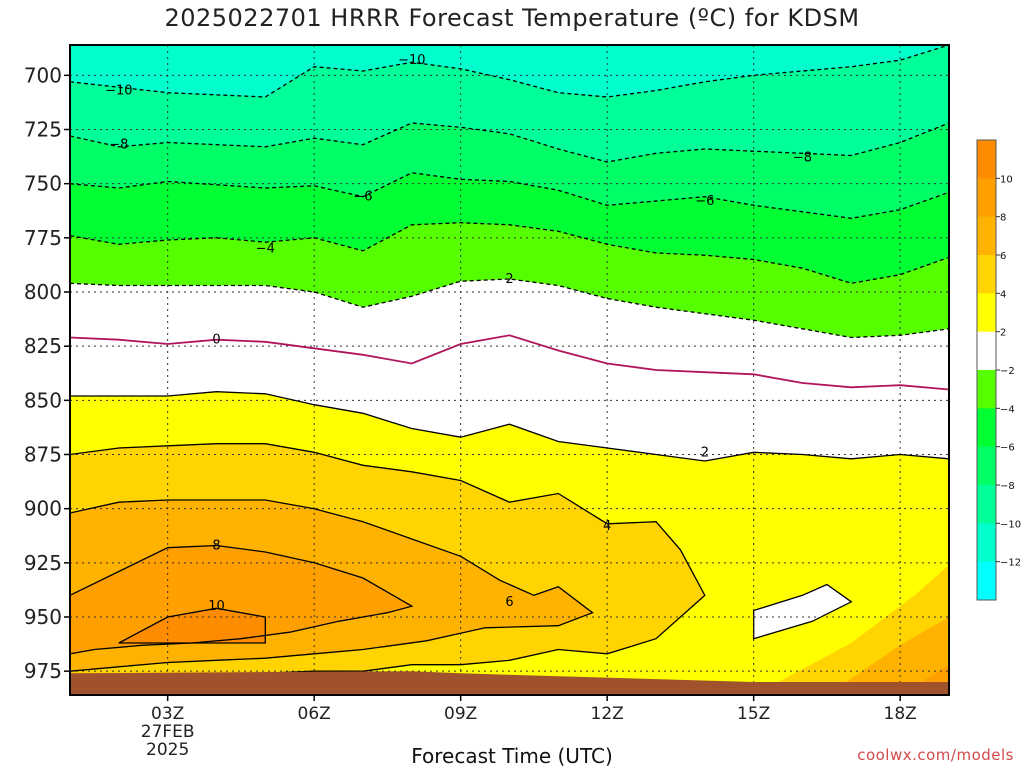  I want to click on x-tick-label: 12Z, so click(607, 714).